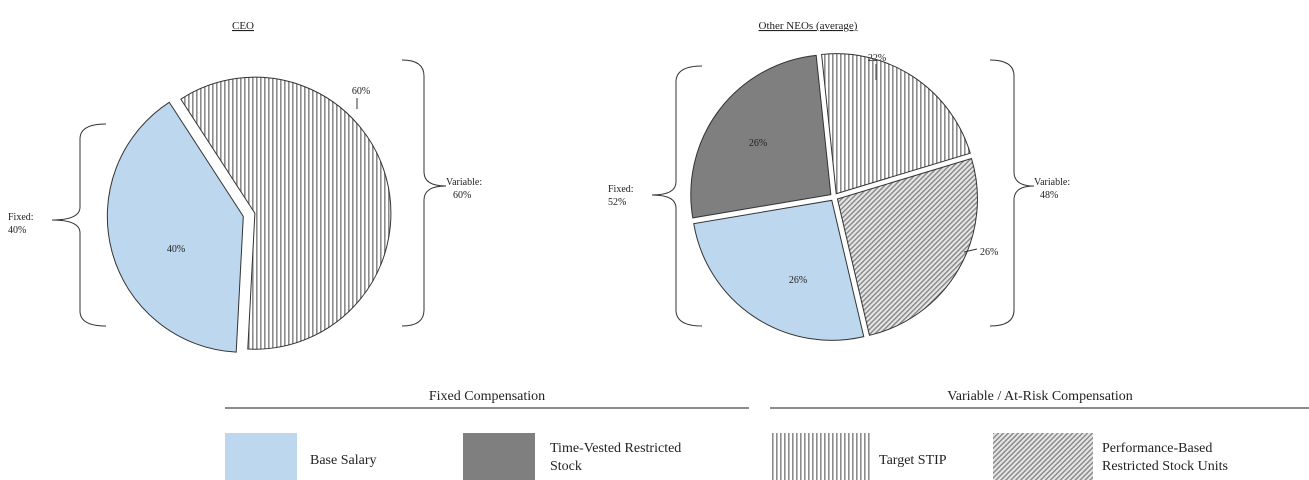 The height and width of the screenshot is (480, 1309). I want to click on neo-variable-label: Variable:, so click(1052, 182).